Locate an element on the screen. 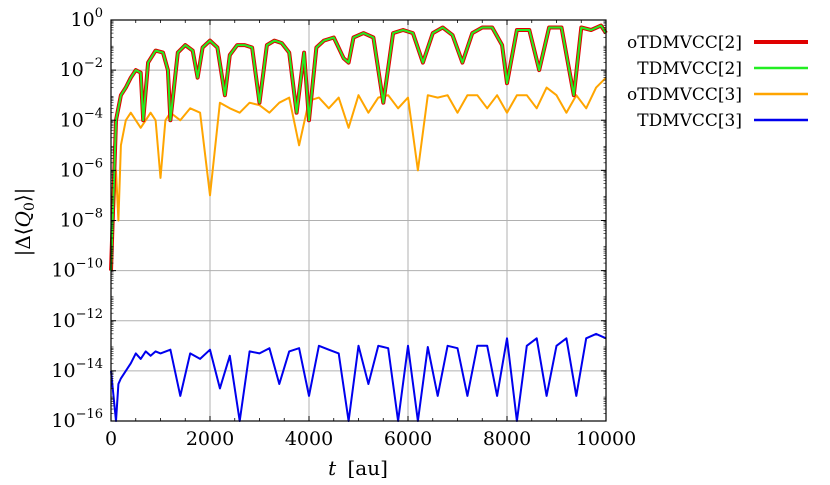  y-tick-label: 10⁻¹⁰ is located at coordinates (77, 269).